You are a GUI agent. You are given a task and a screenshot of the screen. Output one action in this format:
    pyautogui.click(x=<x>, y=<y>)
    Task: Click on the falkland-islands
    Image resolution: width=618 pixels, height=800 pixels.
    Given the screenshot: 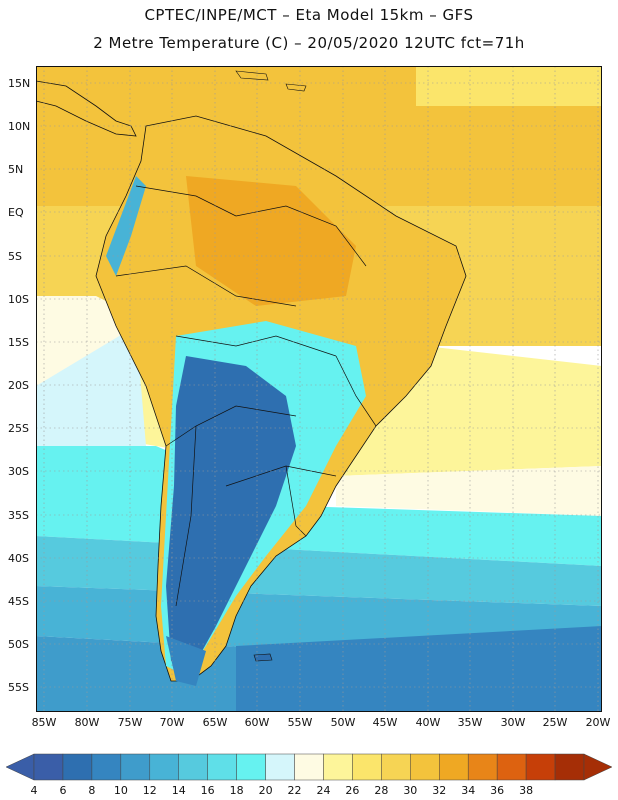 What is the action you would take?
    pyautogui.click(x=263, y=657)
    